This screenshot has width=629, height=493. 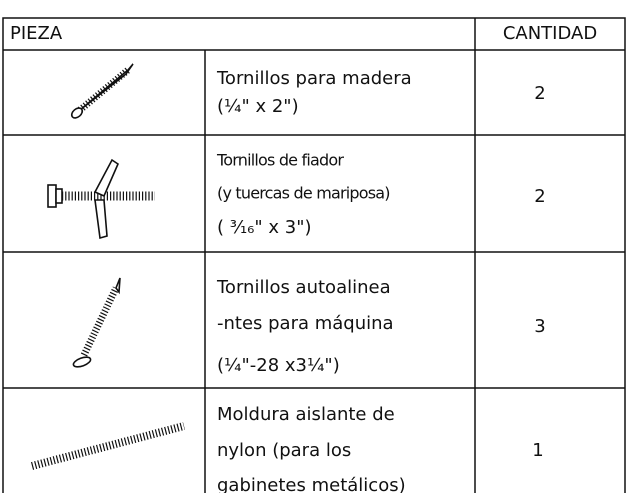 I want to click on machine-screw-icon, so click(x=96, y=322).